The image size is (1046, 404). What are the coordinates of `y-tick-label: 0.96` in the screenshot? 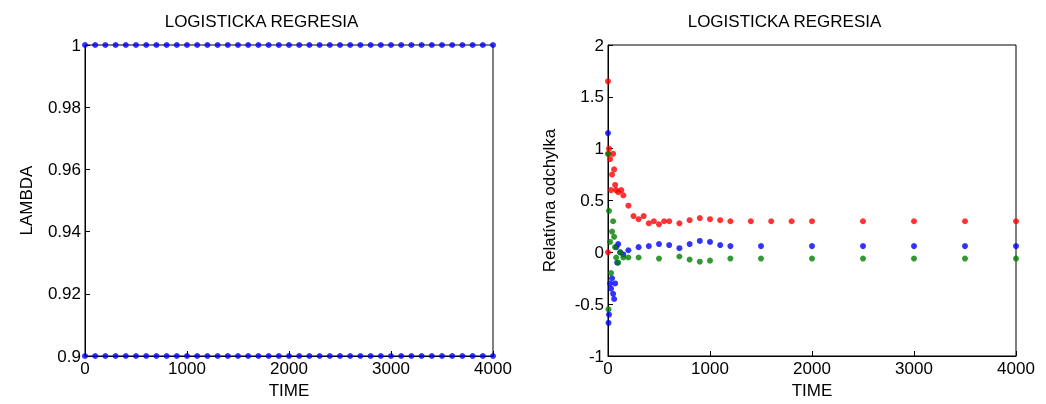 It's located at (64, 169).